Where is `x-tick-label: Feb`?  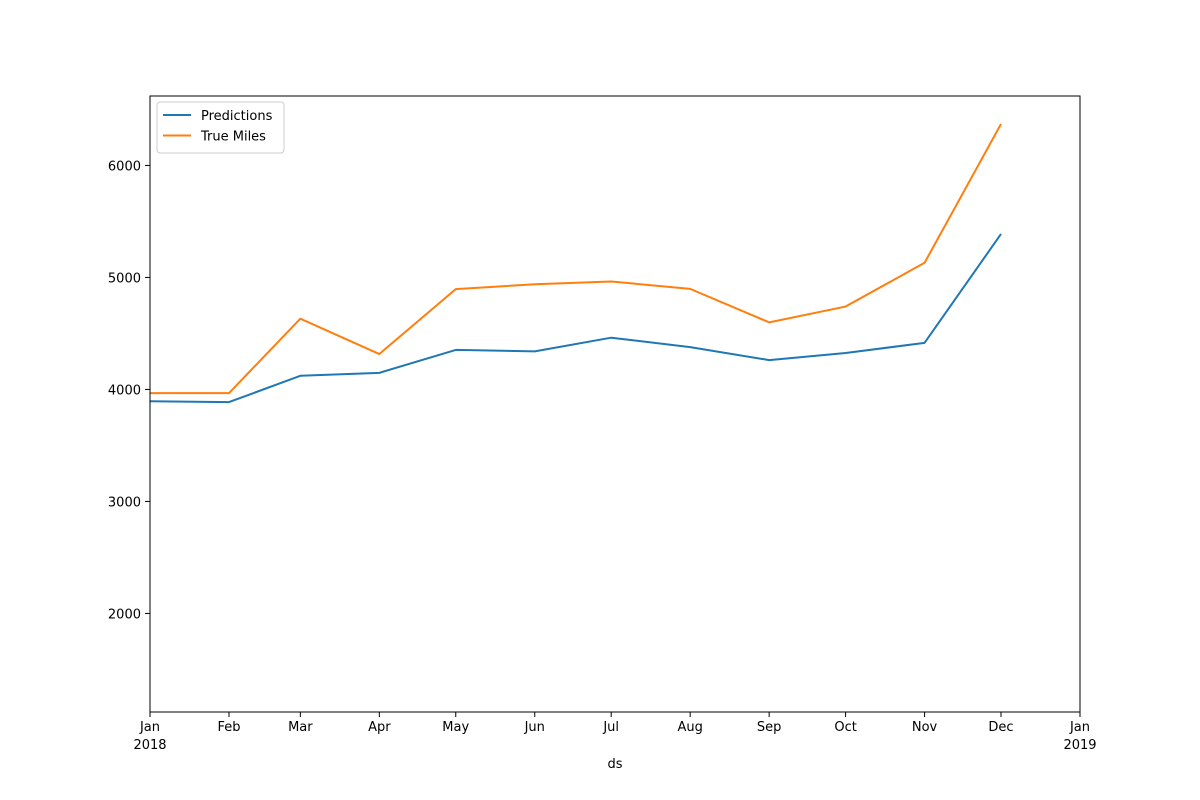 x-tick-label: Feb is located at coordinates (228, 727).